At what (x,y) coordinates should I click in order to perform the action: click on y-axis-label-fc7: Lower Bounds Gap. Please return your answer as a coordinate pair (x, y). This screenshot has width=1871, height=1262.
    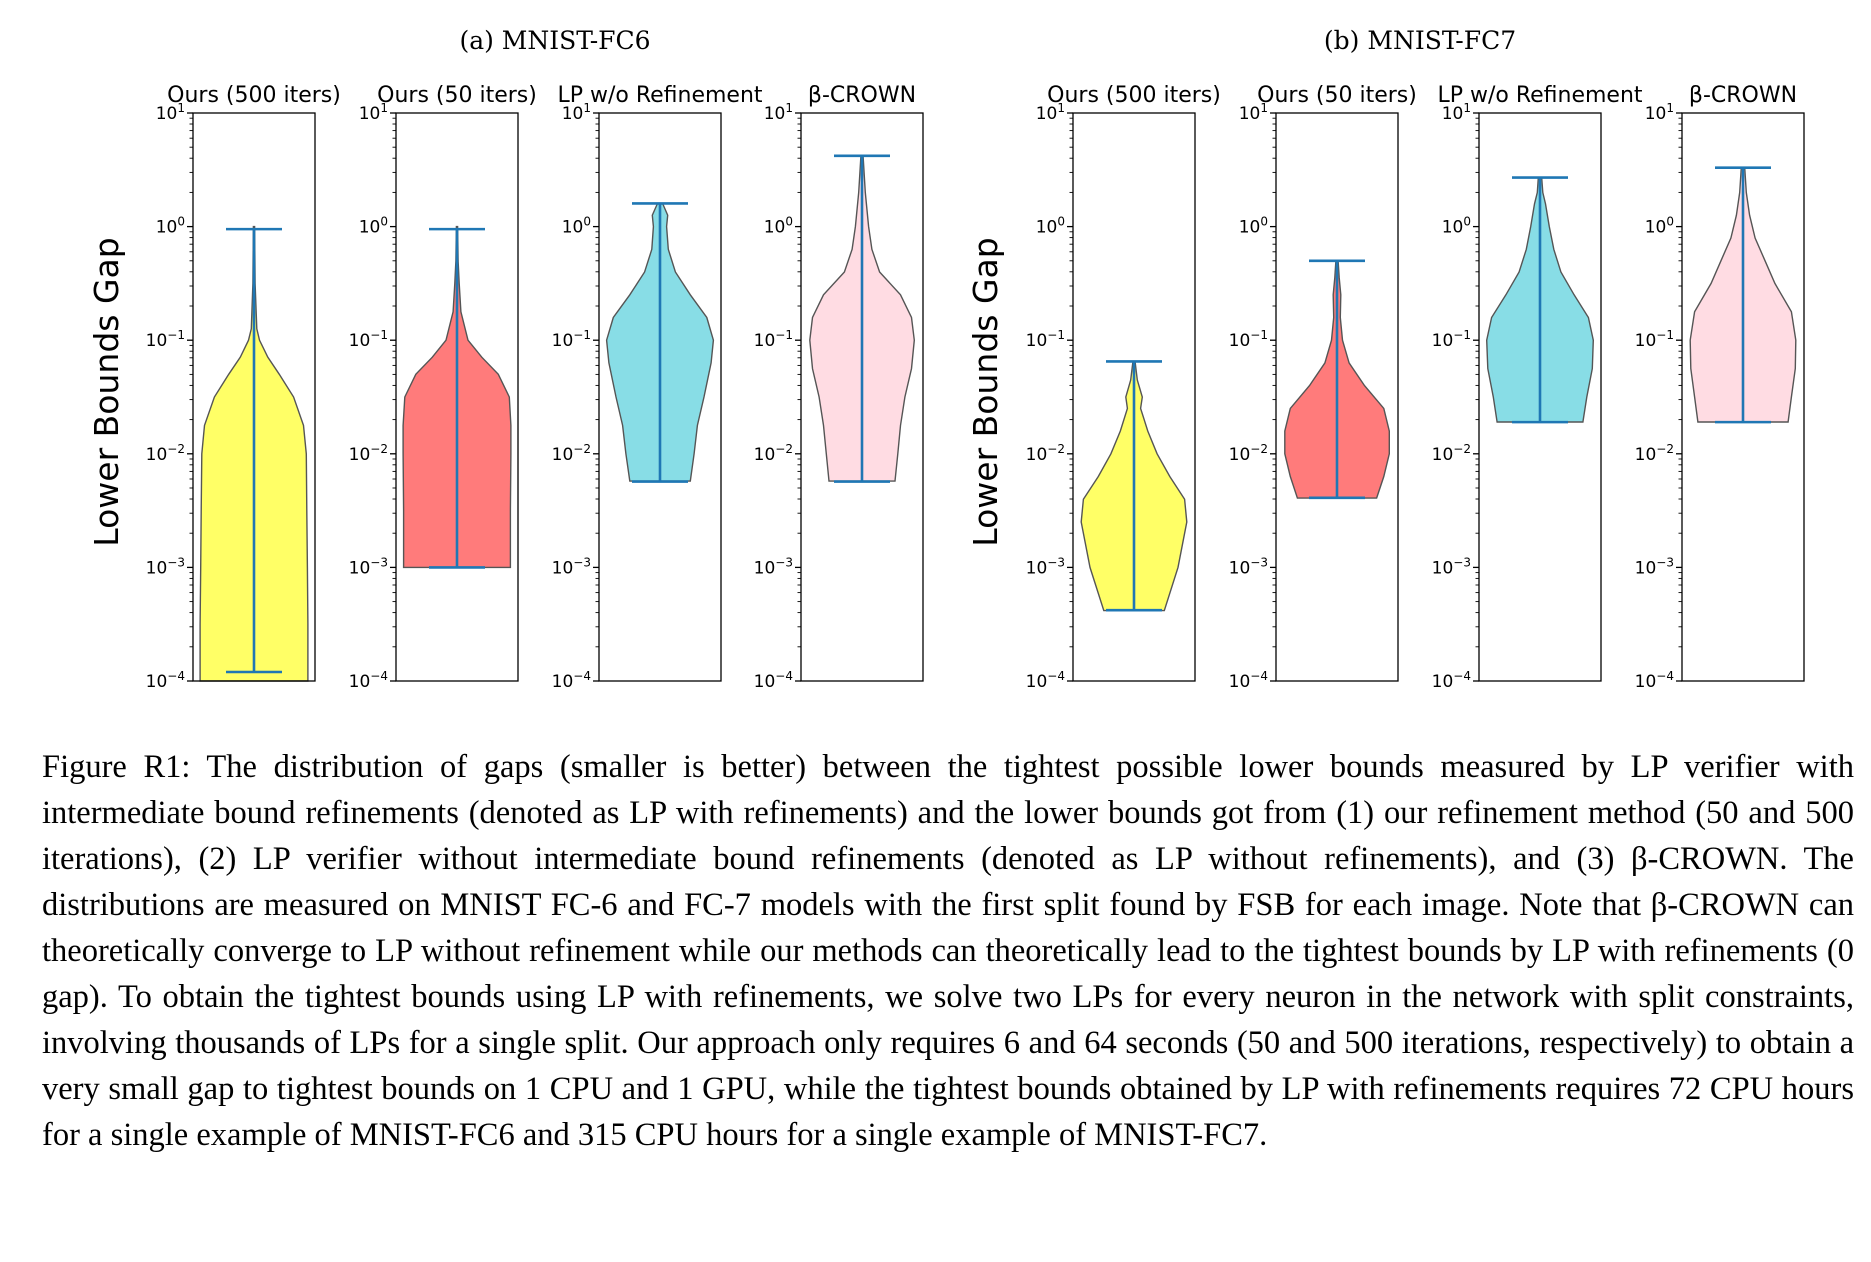
    Looking at the image, I should click on (985, 391).